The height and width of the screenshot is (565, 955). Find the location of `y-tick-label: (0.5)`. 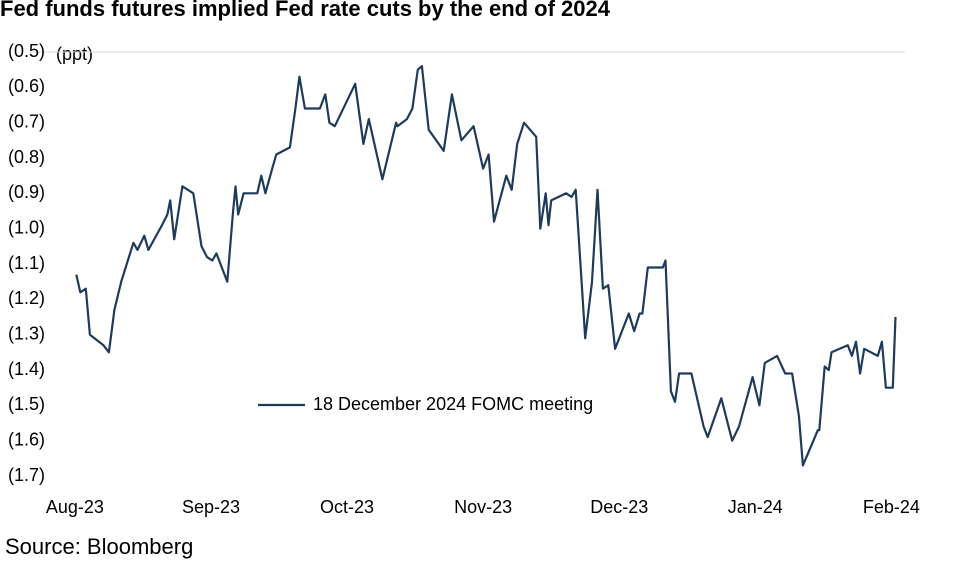

y-tick-label: (0.5) is located at coordinates (26, 51).